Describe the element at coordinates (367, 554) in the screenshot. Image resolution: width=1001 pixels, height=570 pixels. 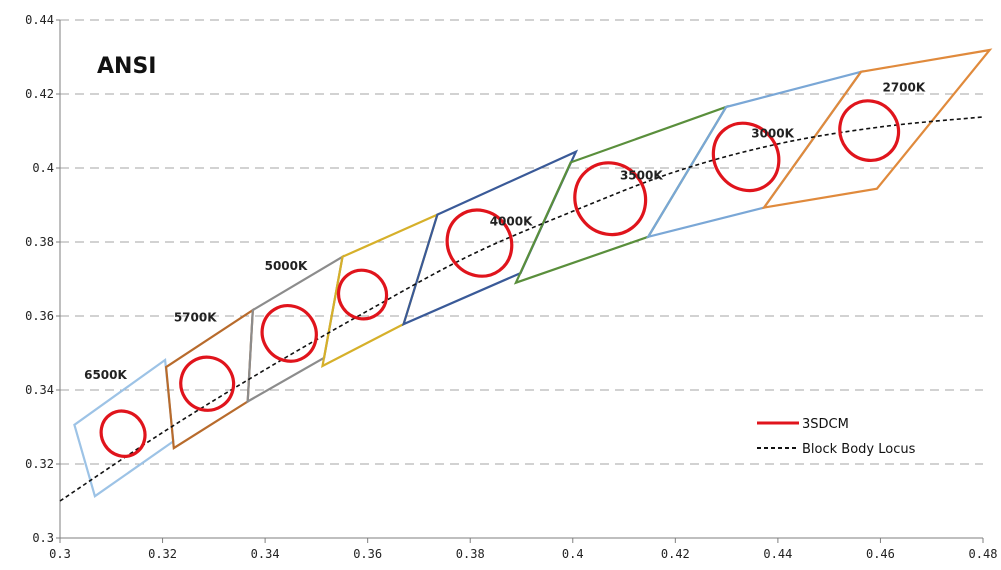
I see `x-tick-label: 0.36` at that location.